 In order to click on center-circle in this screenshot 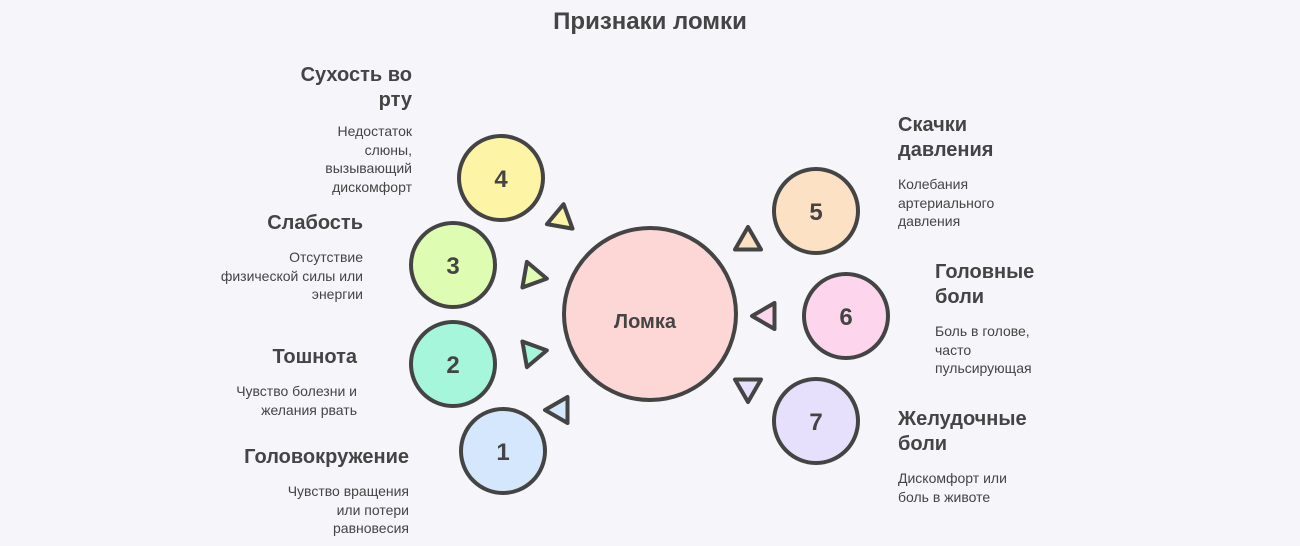, I will do `click(650, 314)`.